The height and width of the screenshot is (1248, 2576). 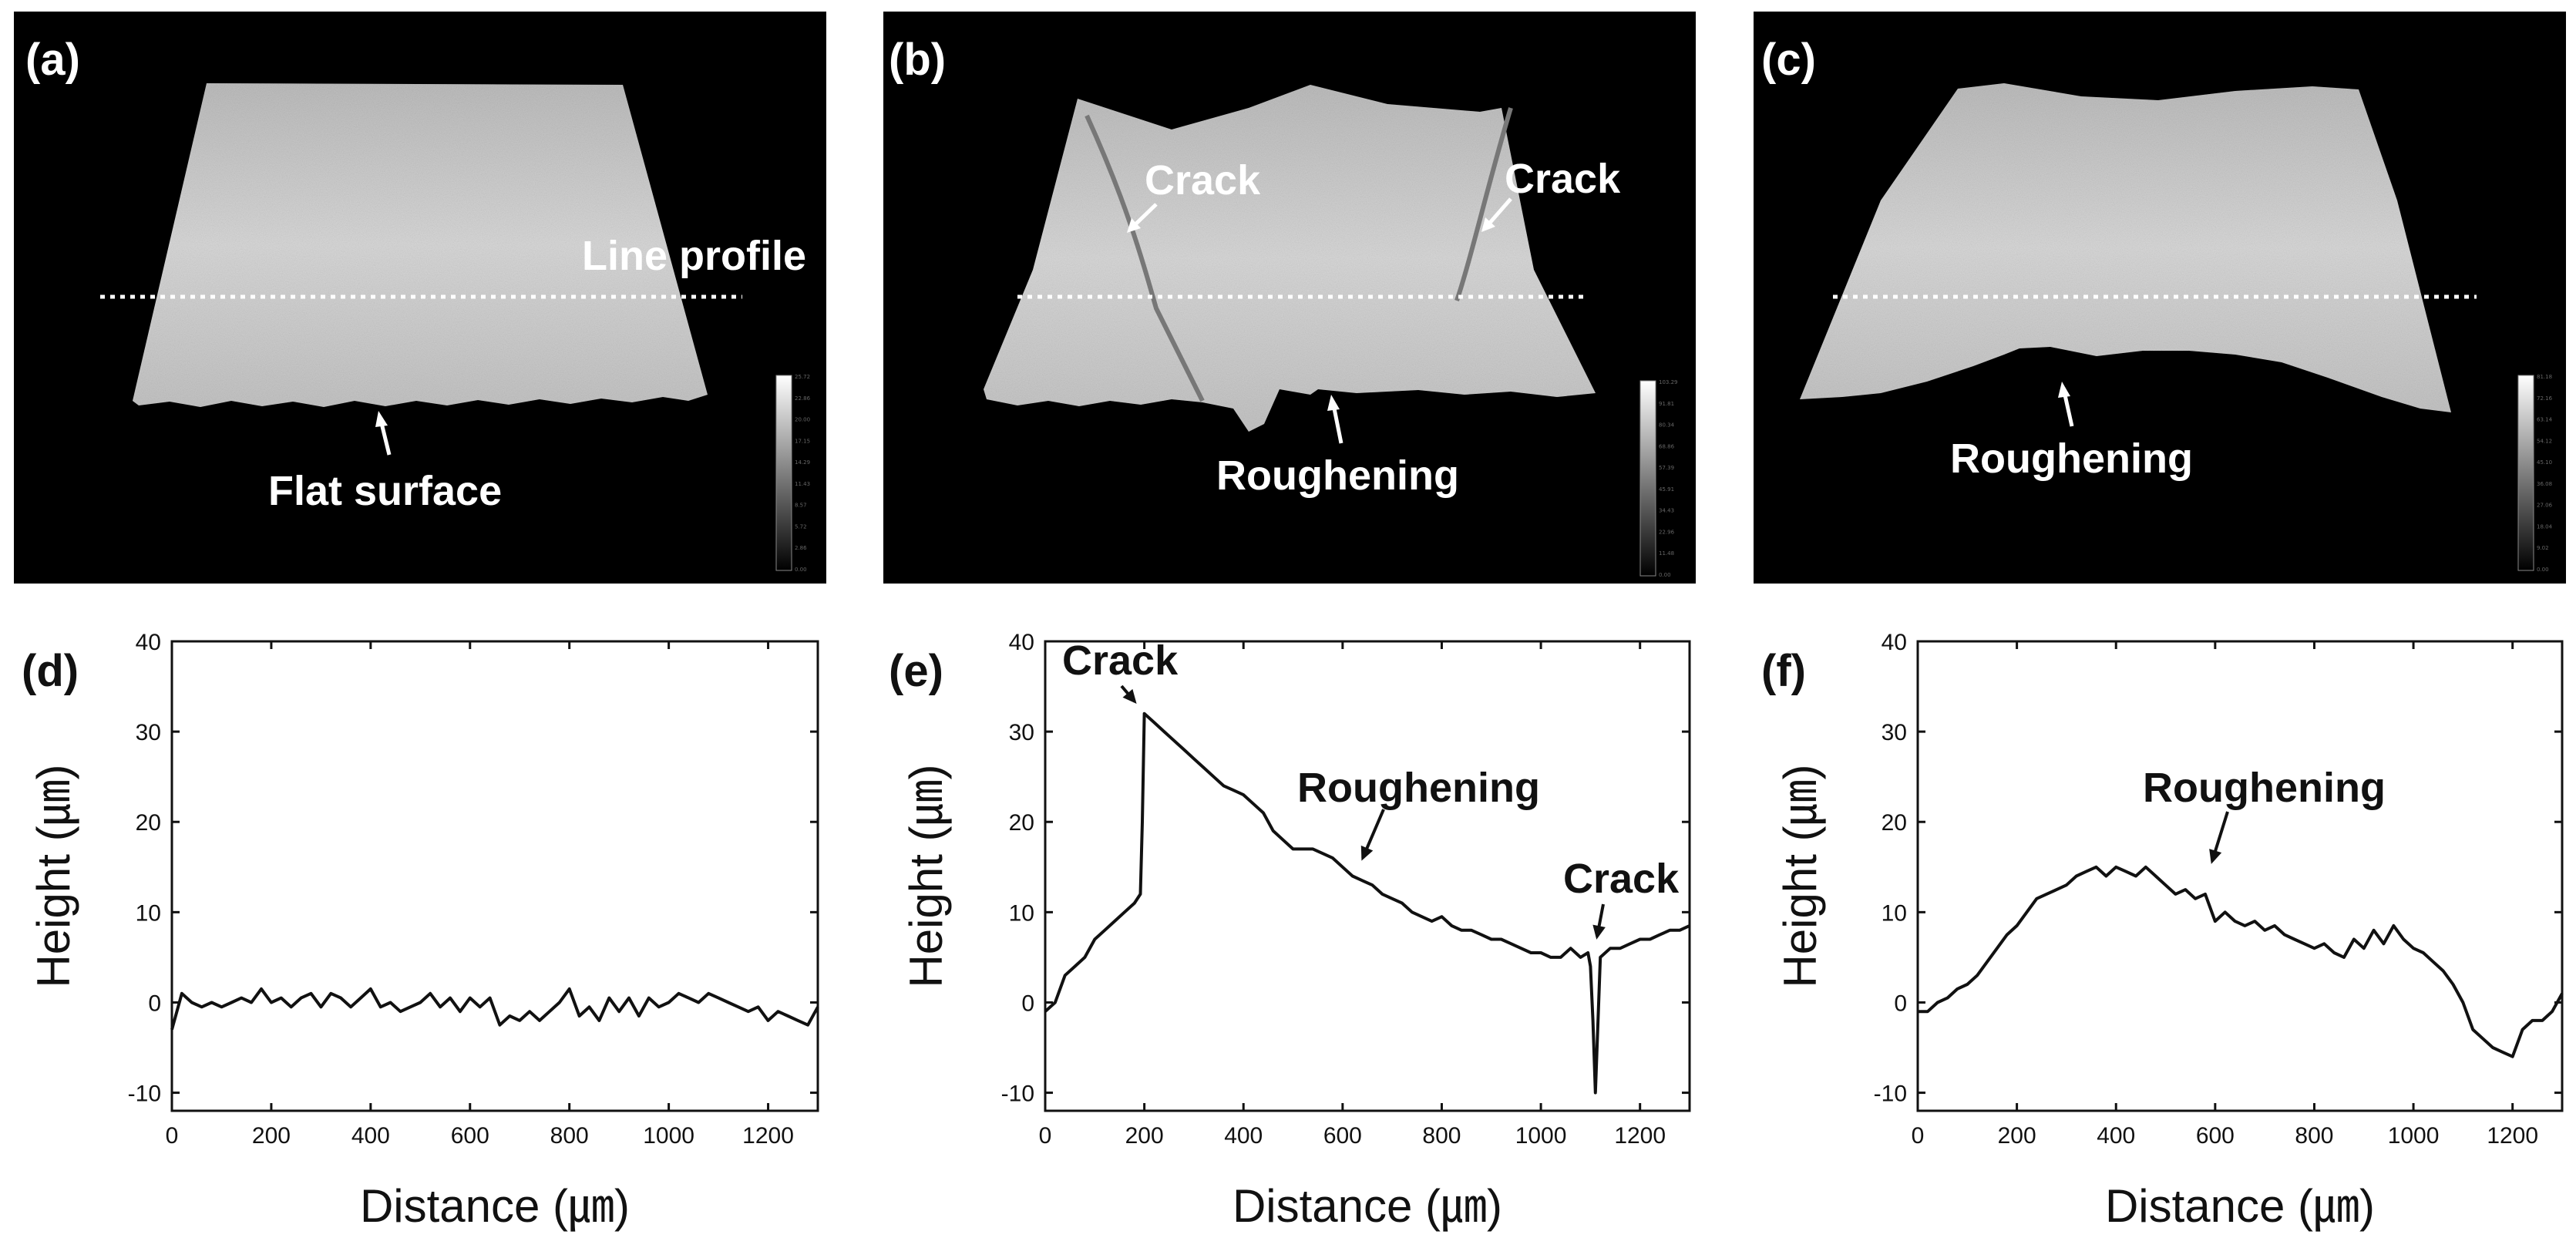 I want to click on roughening-b-arrow, so click(x=1337, y=424).